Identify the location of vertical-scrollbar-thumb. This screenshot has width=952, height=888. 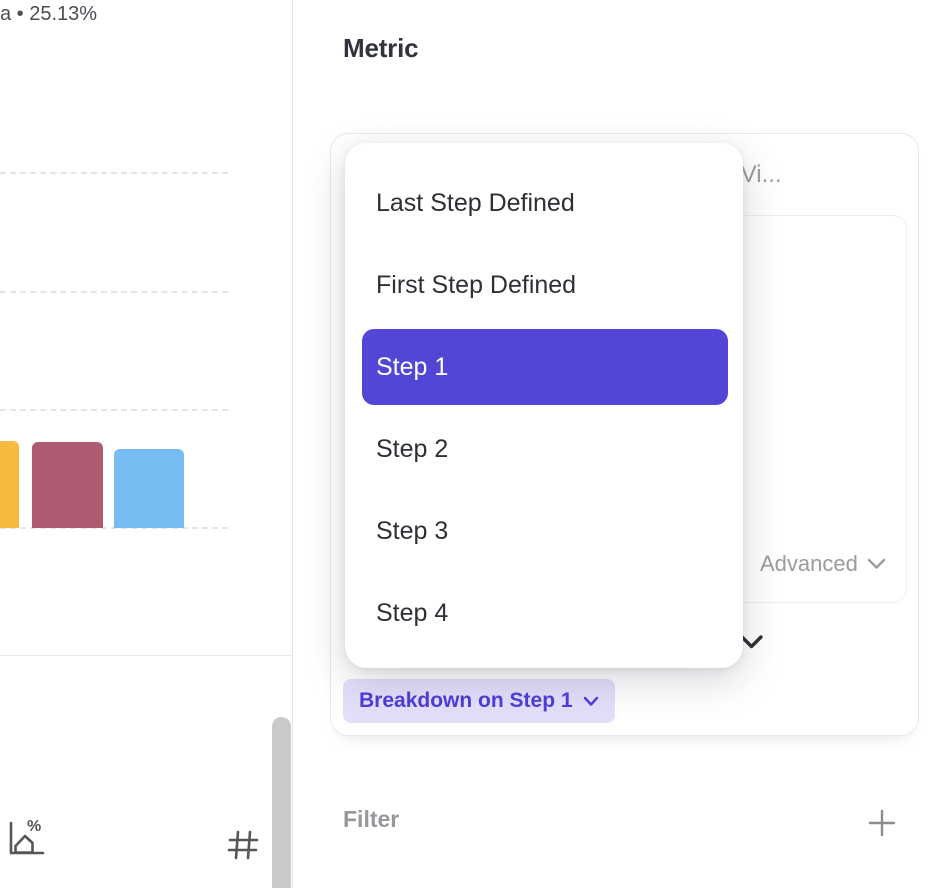
(281, 802).